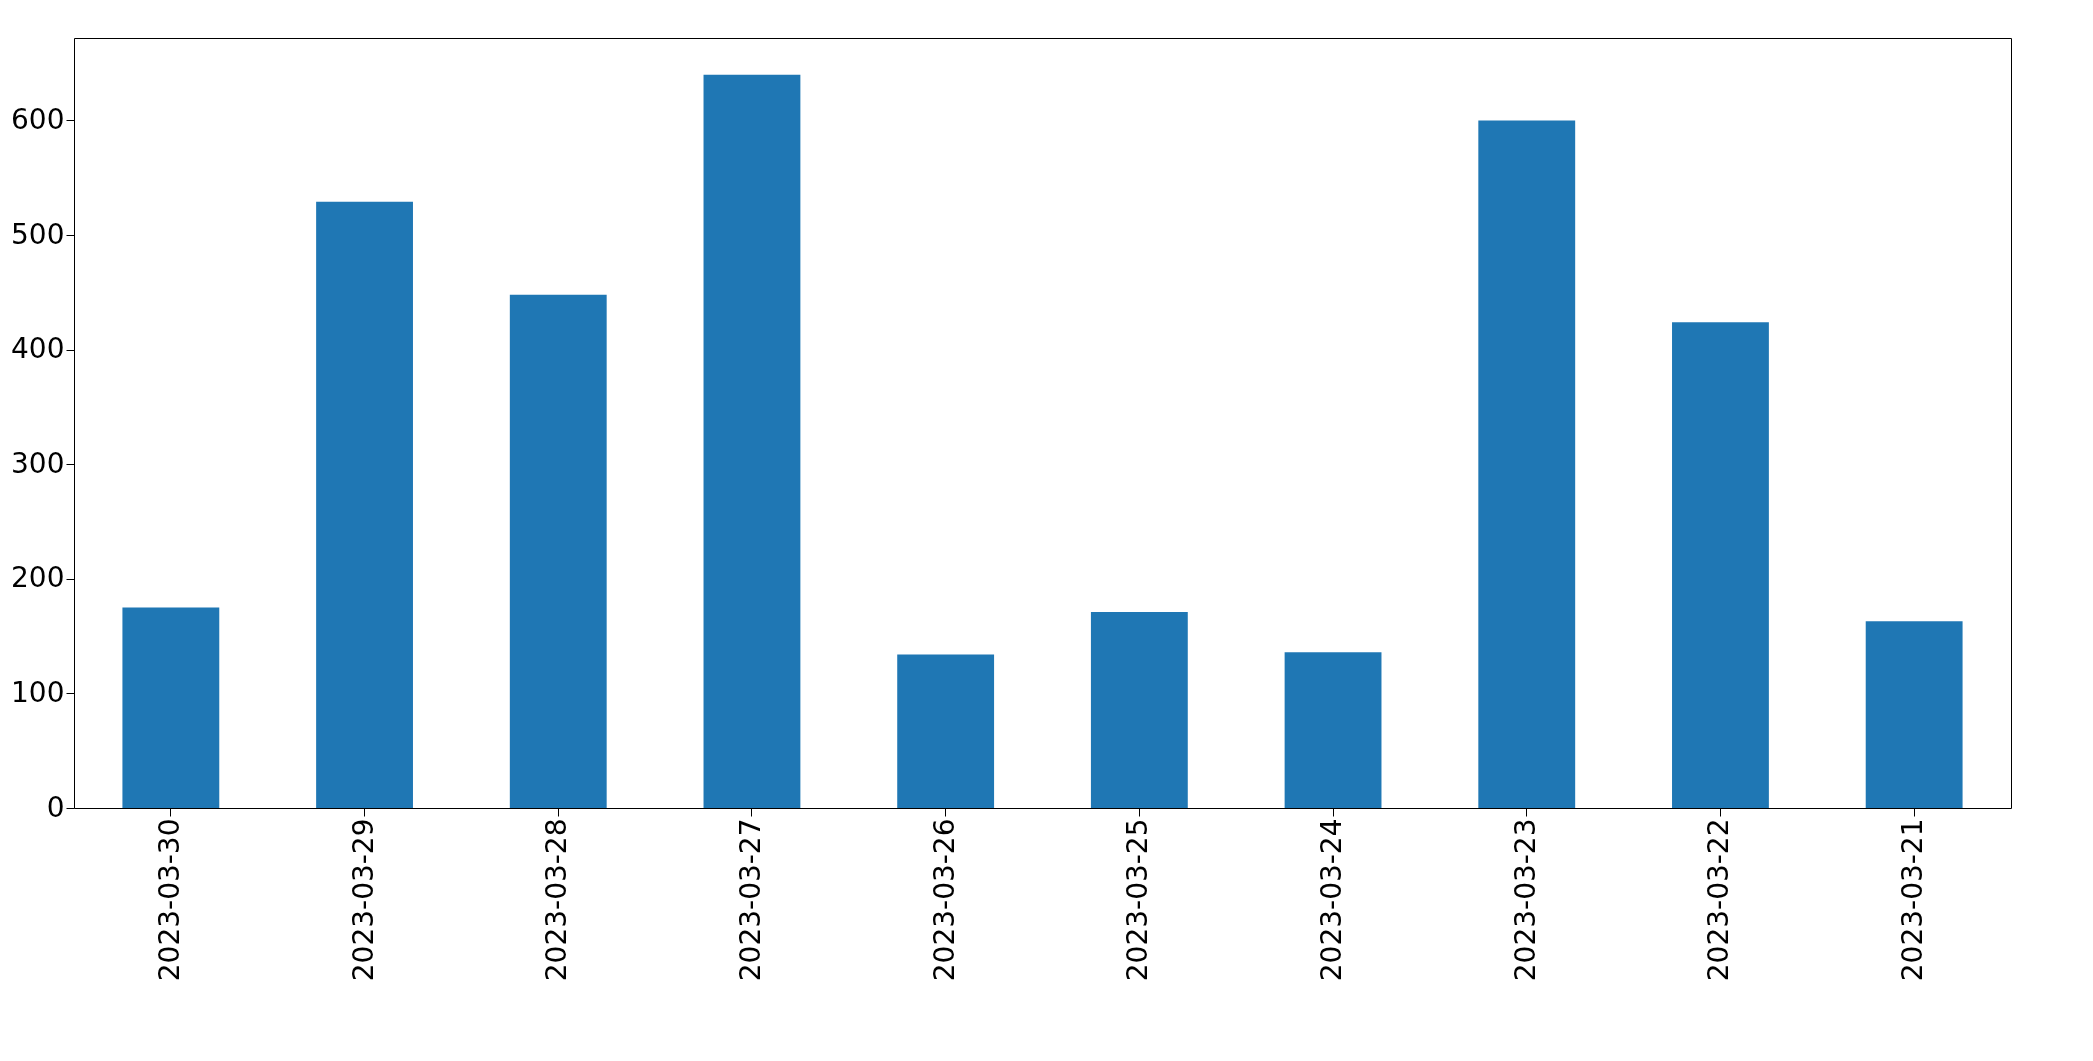 This screenshot has width=2093, height=1061. Describe the element at coordinates (38, 234) in the screenshot. I see `y-tick-label: 500` at that location.